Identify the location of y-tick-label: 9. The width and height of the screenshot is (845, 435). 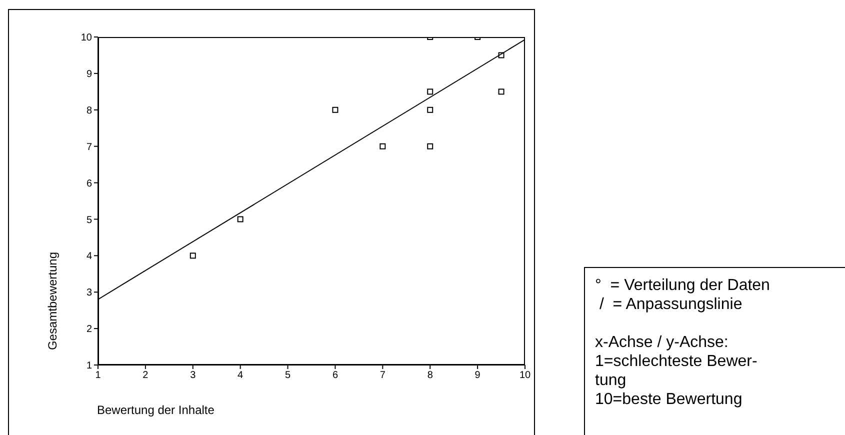
(89, 74).